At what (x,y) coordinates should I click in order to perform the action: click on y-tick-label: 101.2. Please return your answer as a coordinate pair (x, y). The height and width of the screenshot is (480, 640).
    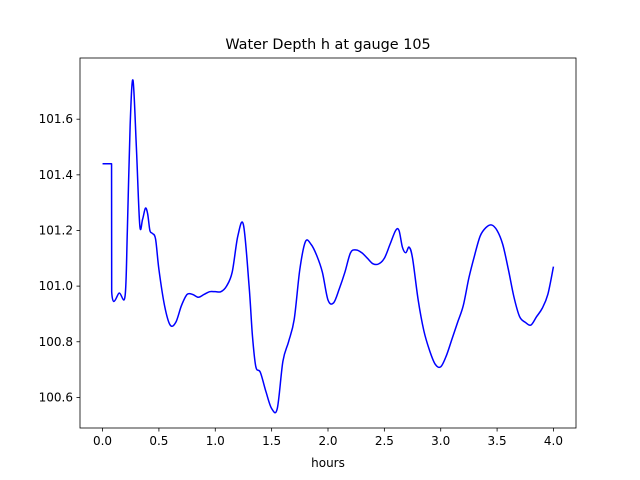
    Looking at the image, I should click on (56, 230).